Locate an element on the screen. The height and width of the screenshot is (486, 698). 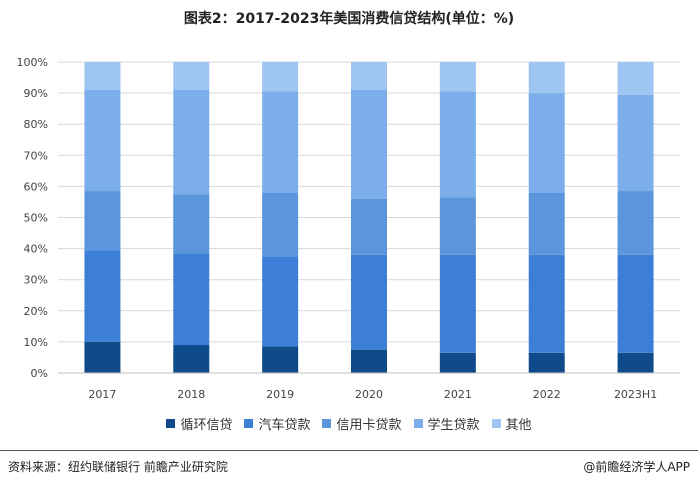
x-tick-label: 2023H1 is located at coordinates (635, 394).